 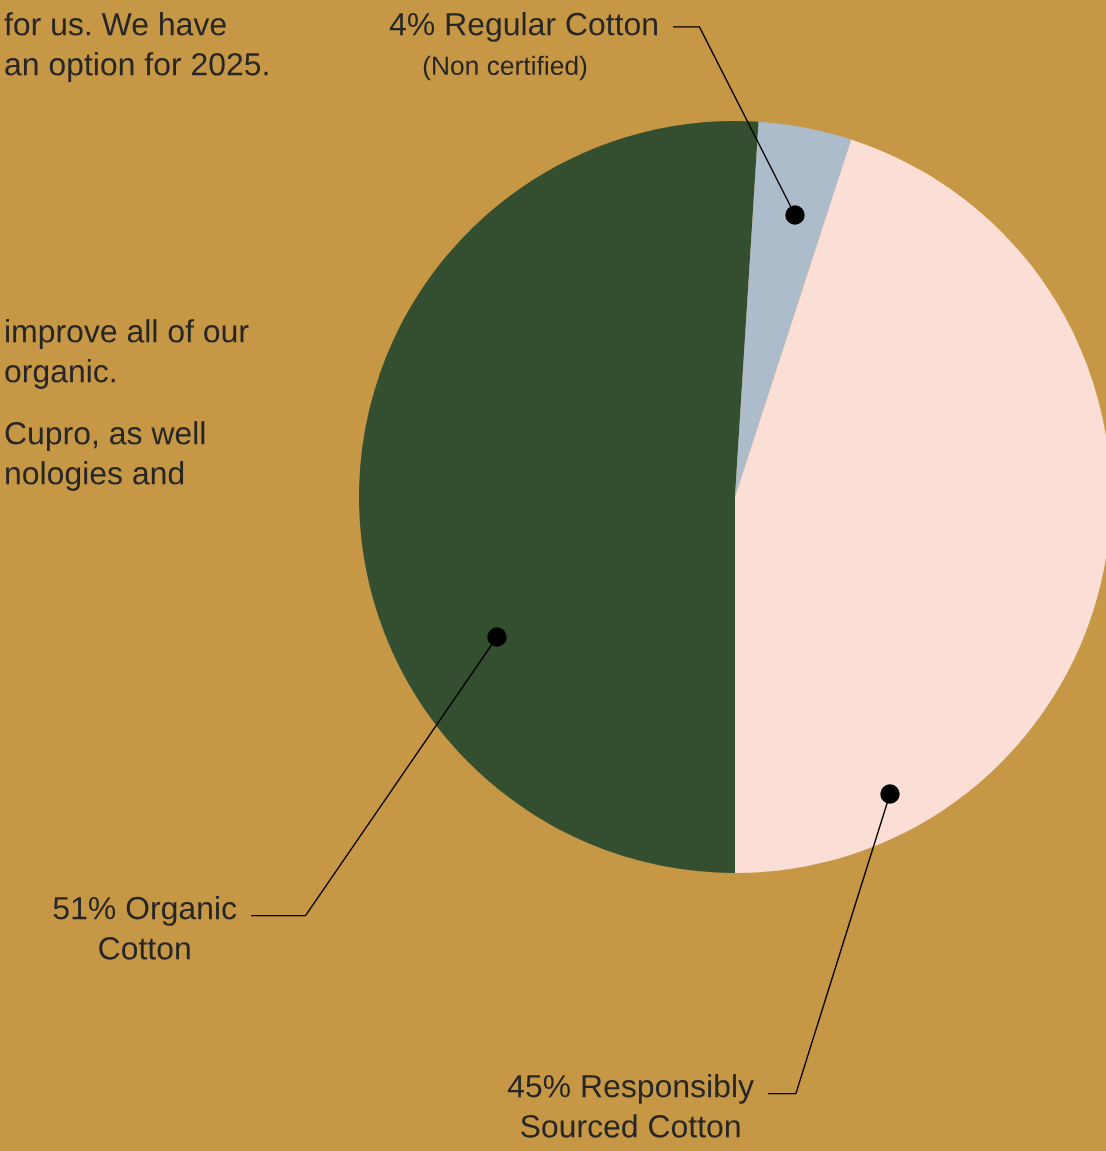 I want to click on slice-label: 45% Responsibly Sourced Cotton, so click(x=630, y=1106).